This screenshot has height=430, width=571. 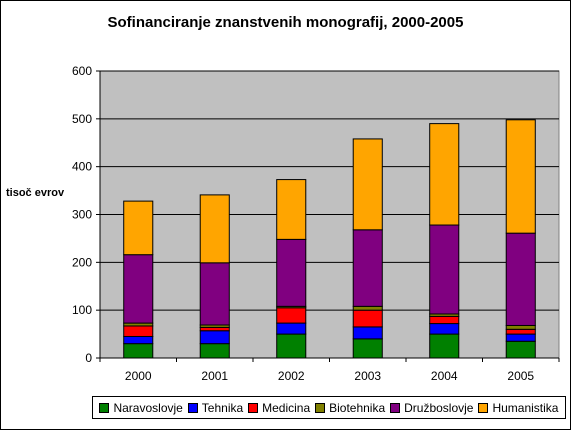 What do you see at coordinates (439, 407) in the screenshot?
I see `legend-label: Družboslovje` at bounding box center [439, 407].